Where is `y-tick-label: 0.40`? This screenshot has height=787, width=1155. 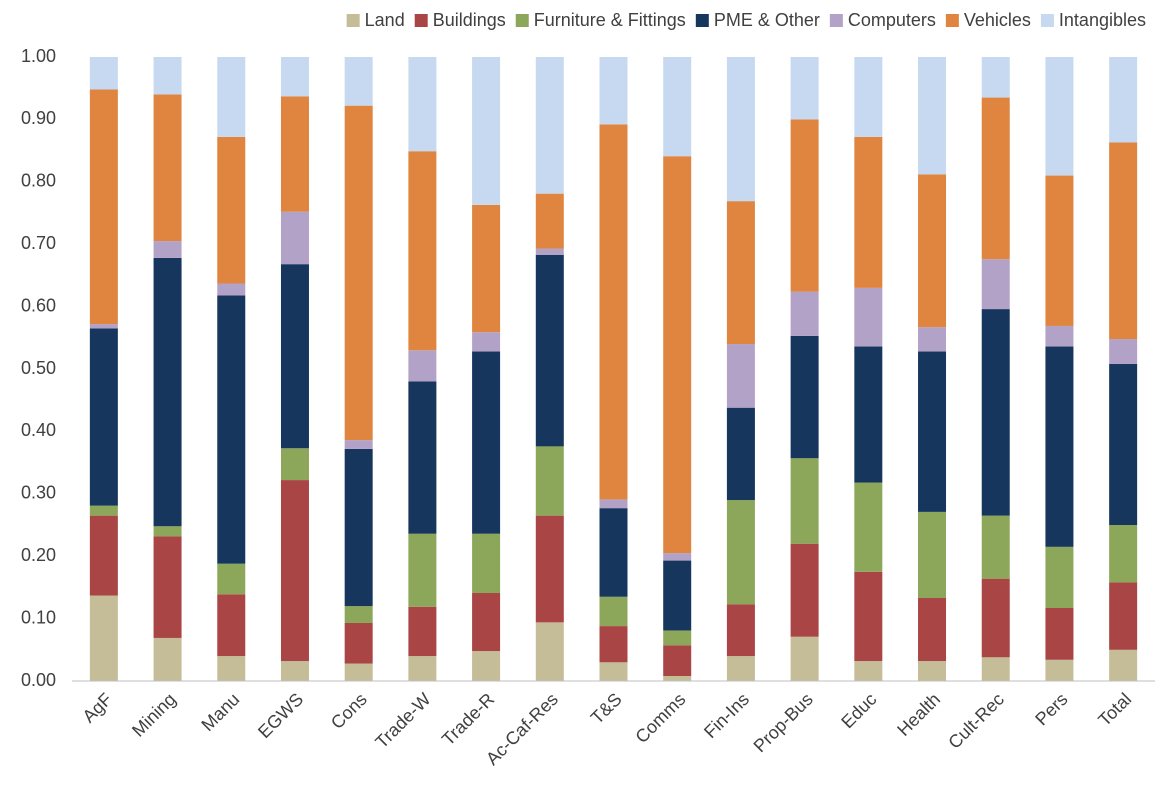 y-tick-label: 0.40 is located at coordinates (38, 430).